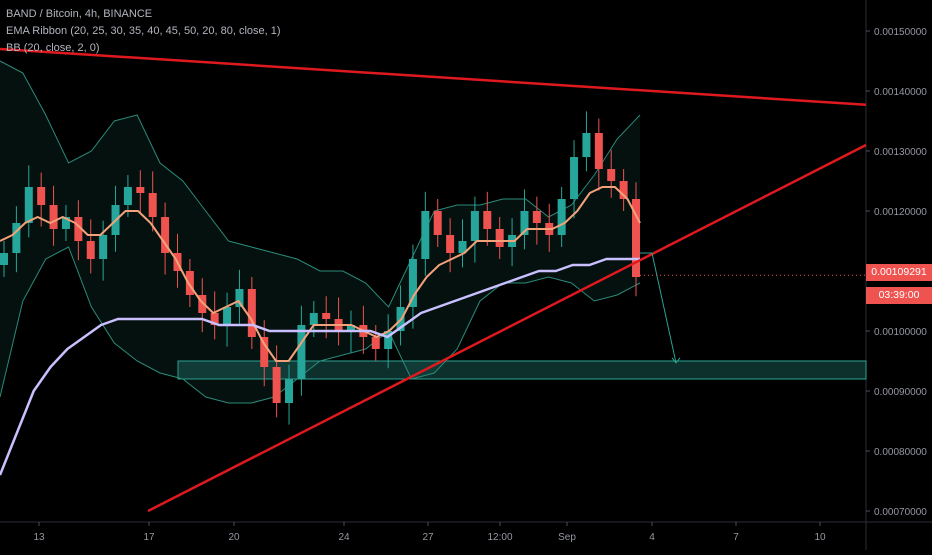 The image size is (932, 555). Describe the element at coordinates (344, 537) in the screenshot. I see `time-tick-label: 24` at that location.